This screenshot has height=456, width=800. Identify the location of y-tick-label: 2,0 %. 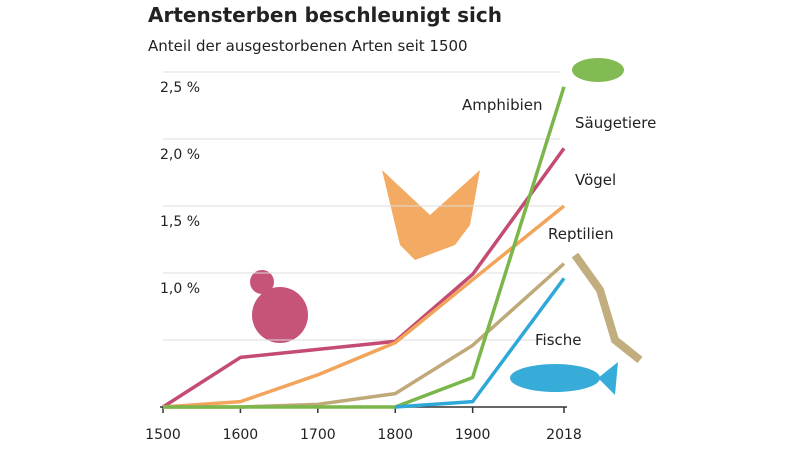
(180, 155).